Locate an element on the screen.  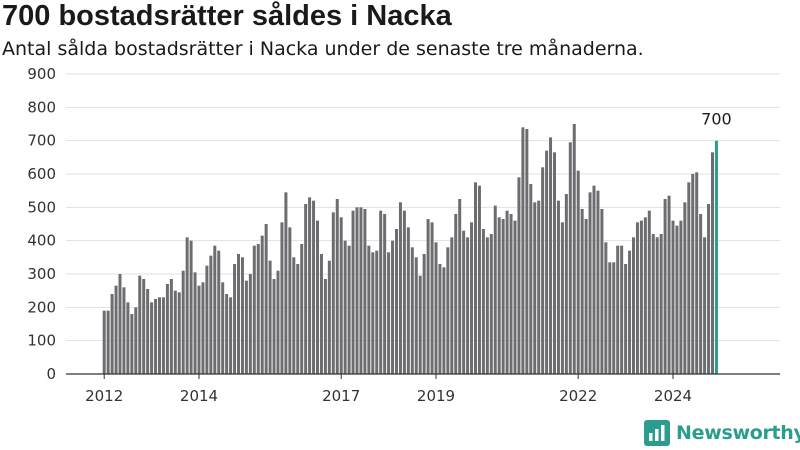
y-tick-label: 500 is located at coordinates (41, 207).